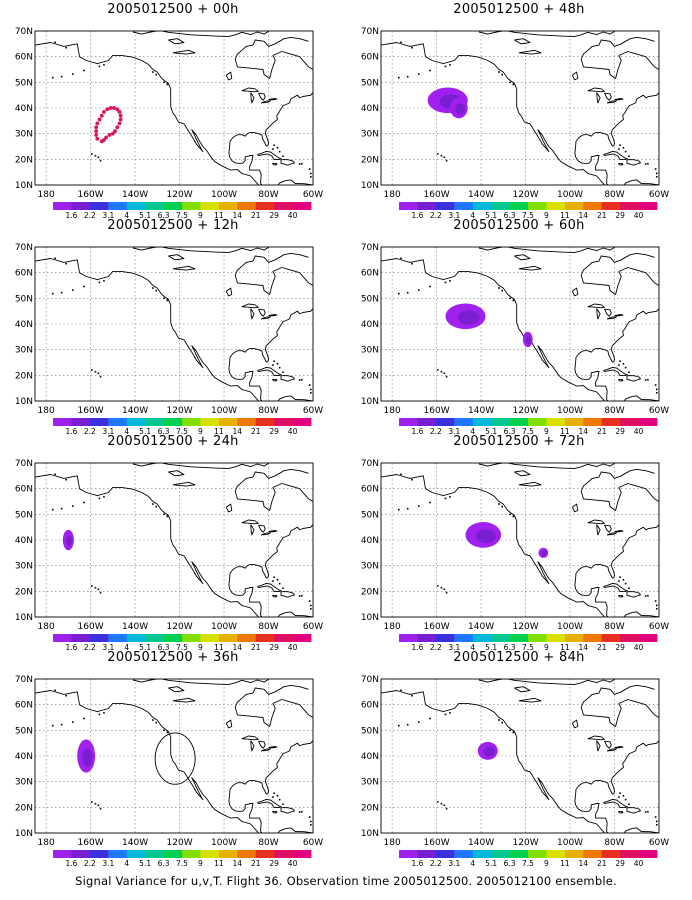 Image resolution: width=692 pixels, height=900 pixels. Describe the element at coordinates (528, 215) in the screenshot. I see `colorbar-label: 7.5` at that location.